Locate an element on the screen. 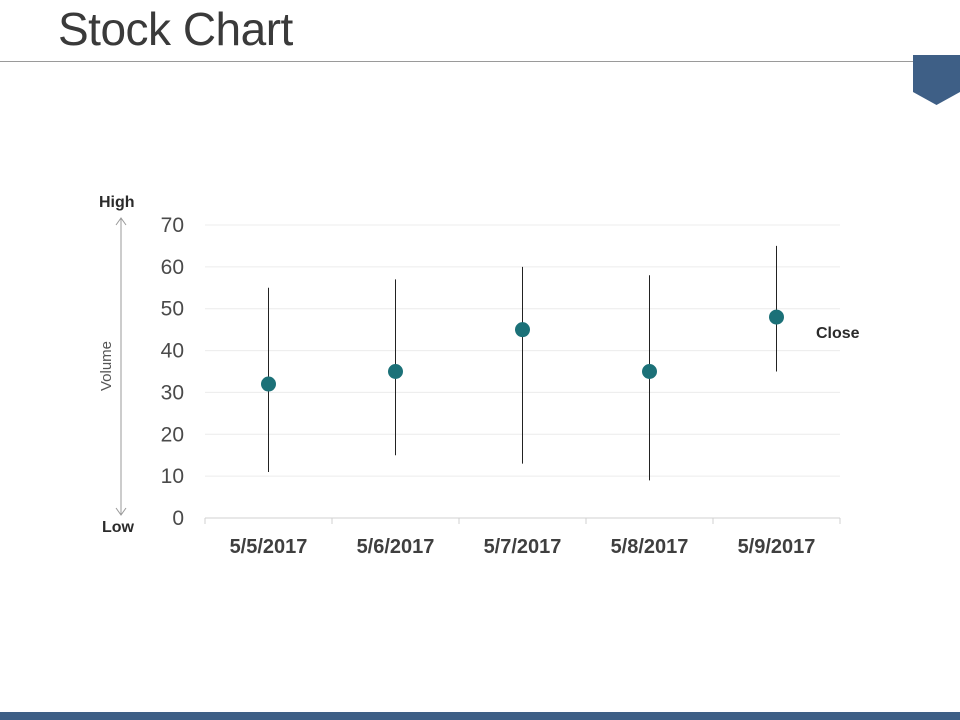 This screenshot has width=960, height=720. low-label: Low is located at coordinates (118, 527).